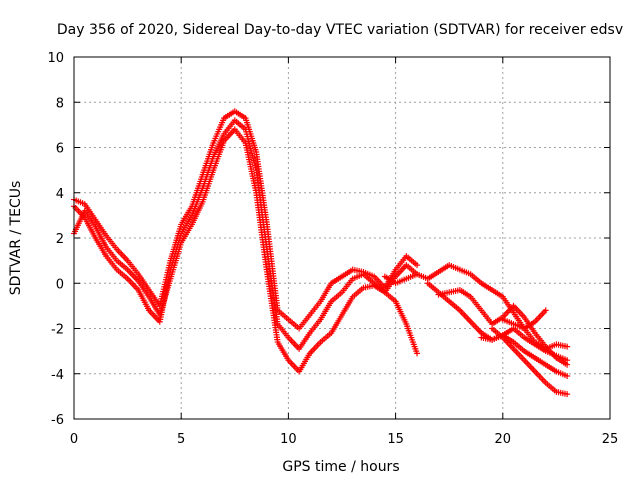 The width and height of the screenshot is (640, 480). Describe the element at coordinates (288, 439) in the screenshot. I see `x-tick-label: 10` at that location.